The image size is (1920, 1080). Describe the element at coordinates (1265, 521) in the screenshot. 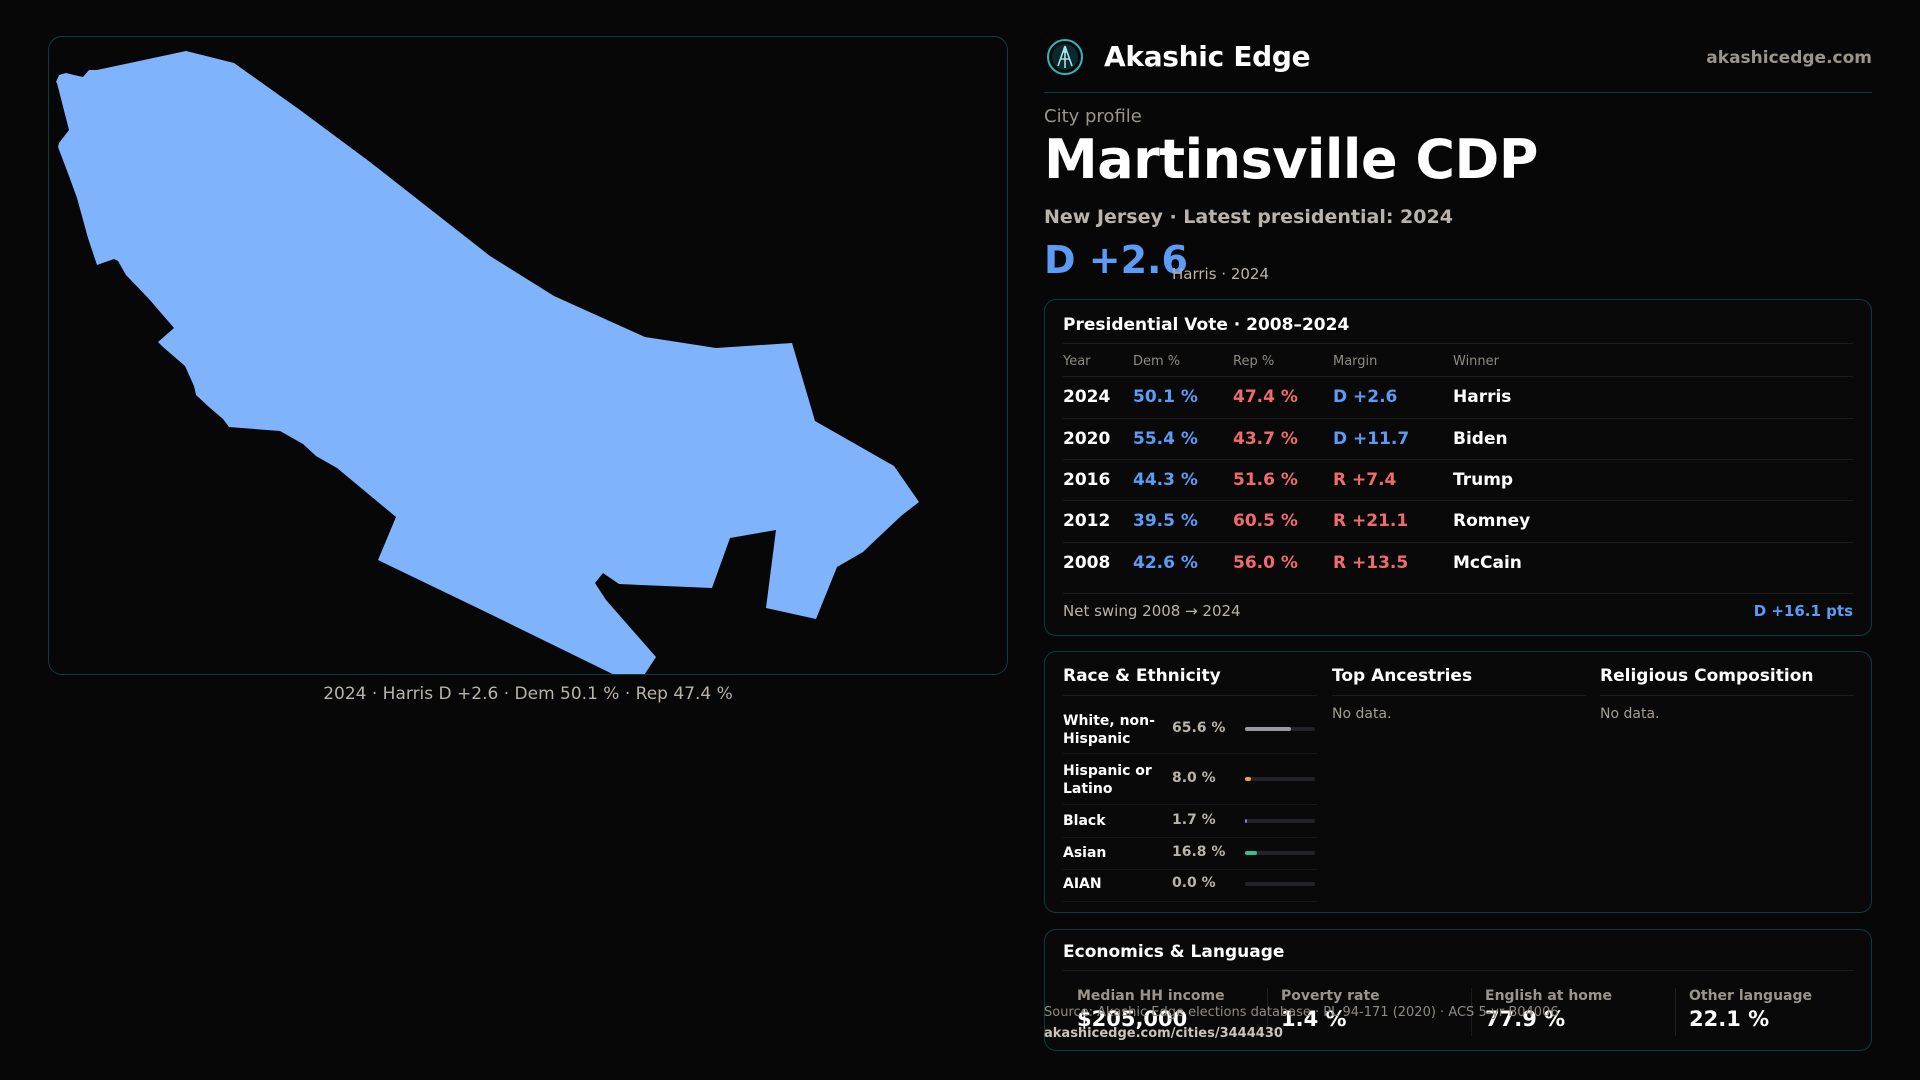

I see `row-rep-pct: 60.5 %` at that location.